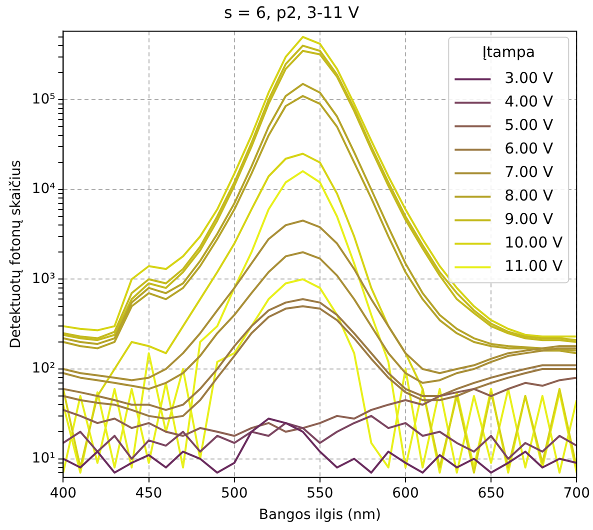  Describe the element at coordinates (529, 78) in the screenshot. I see `legend-label: 3.00 V` at that location.